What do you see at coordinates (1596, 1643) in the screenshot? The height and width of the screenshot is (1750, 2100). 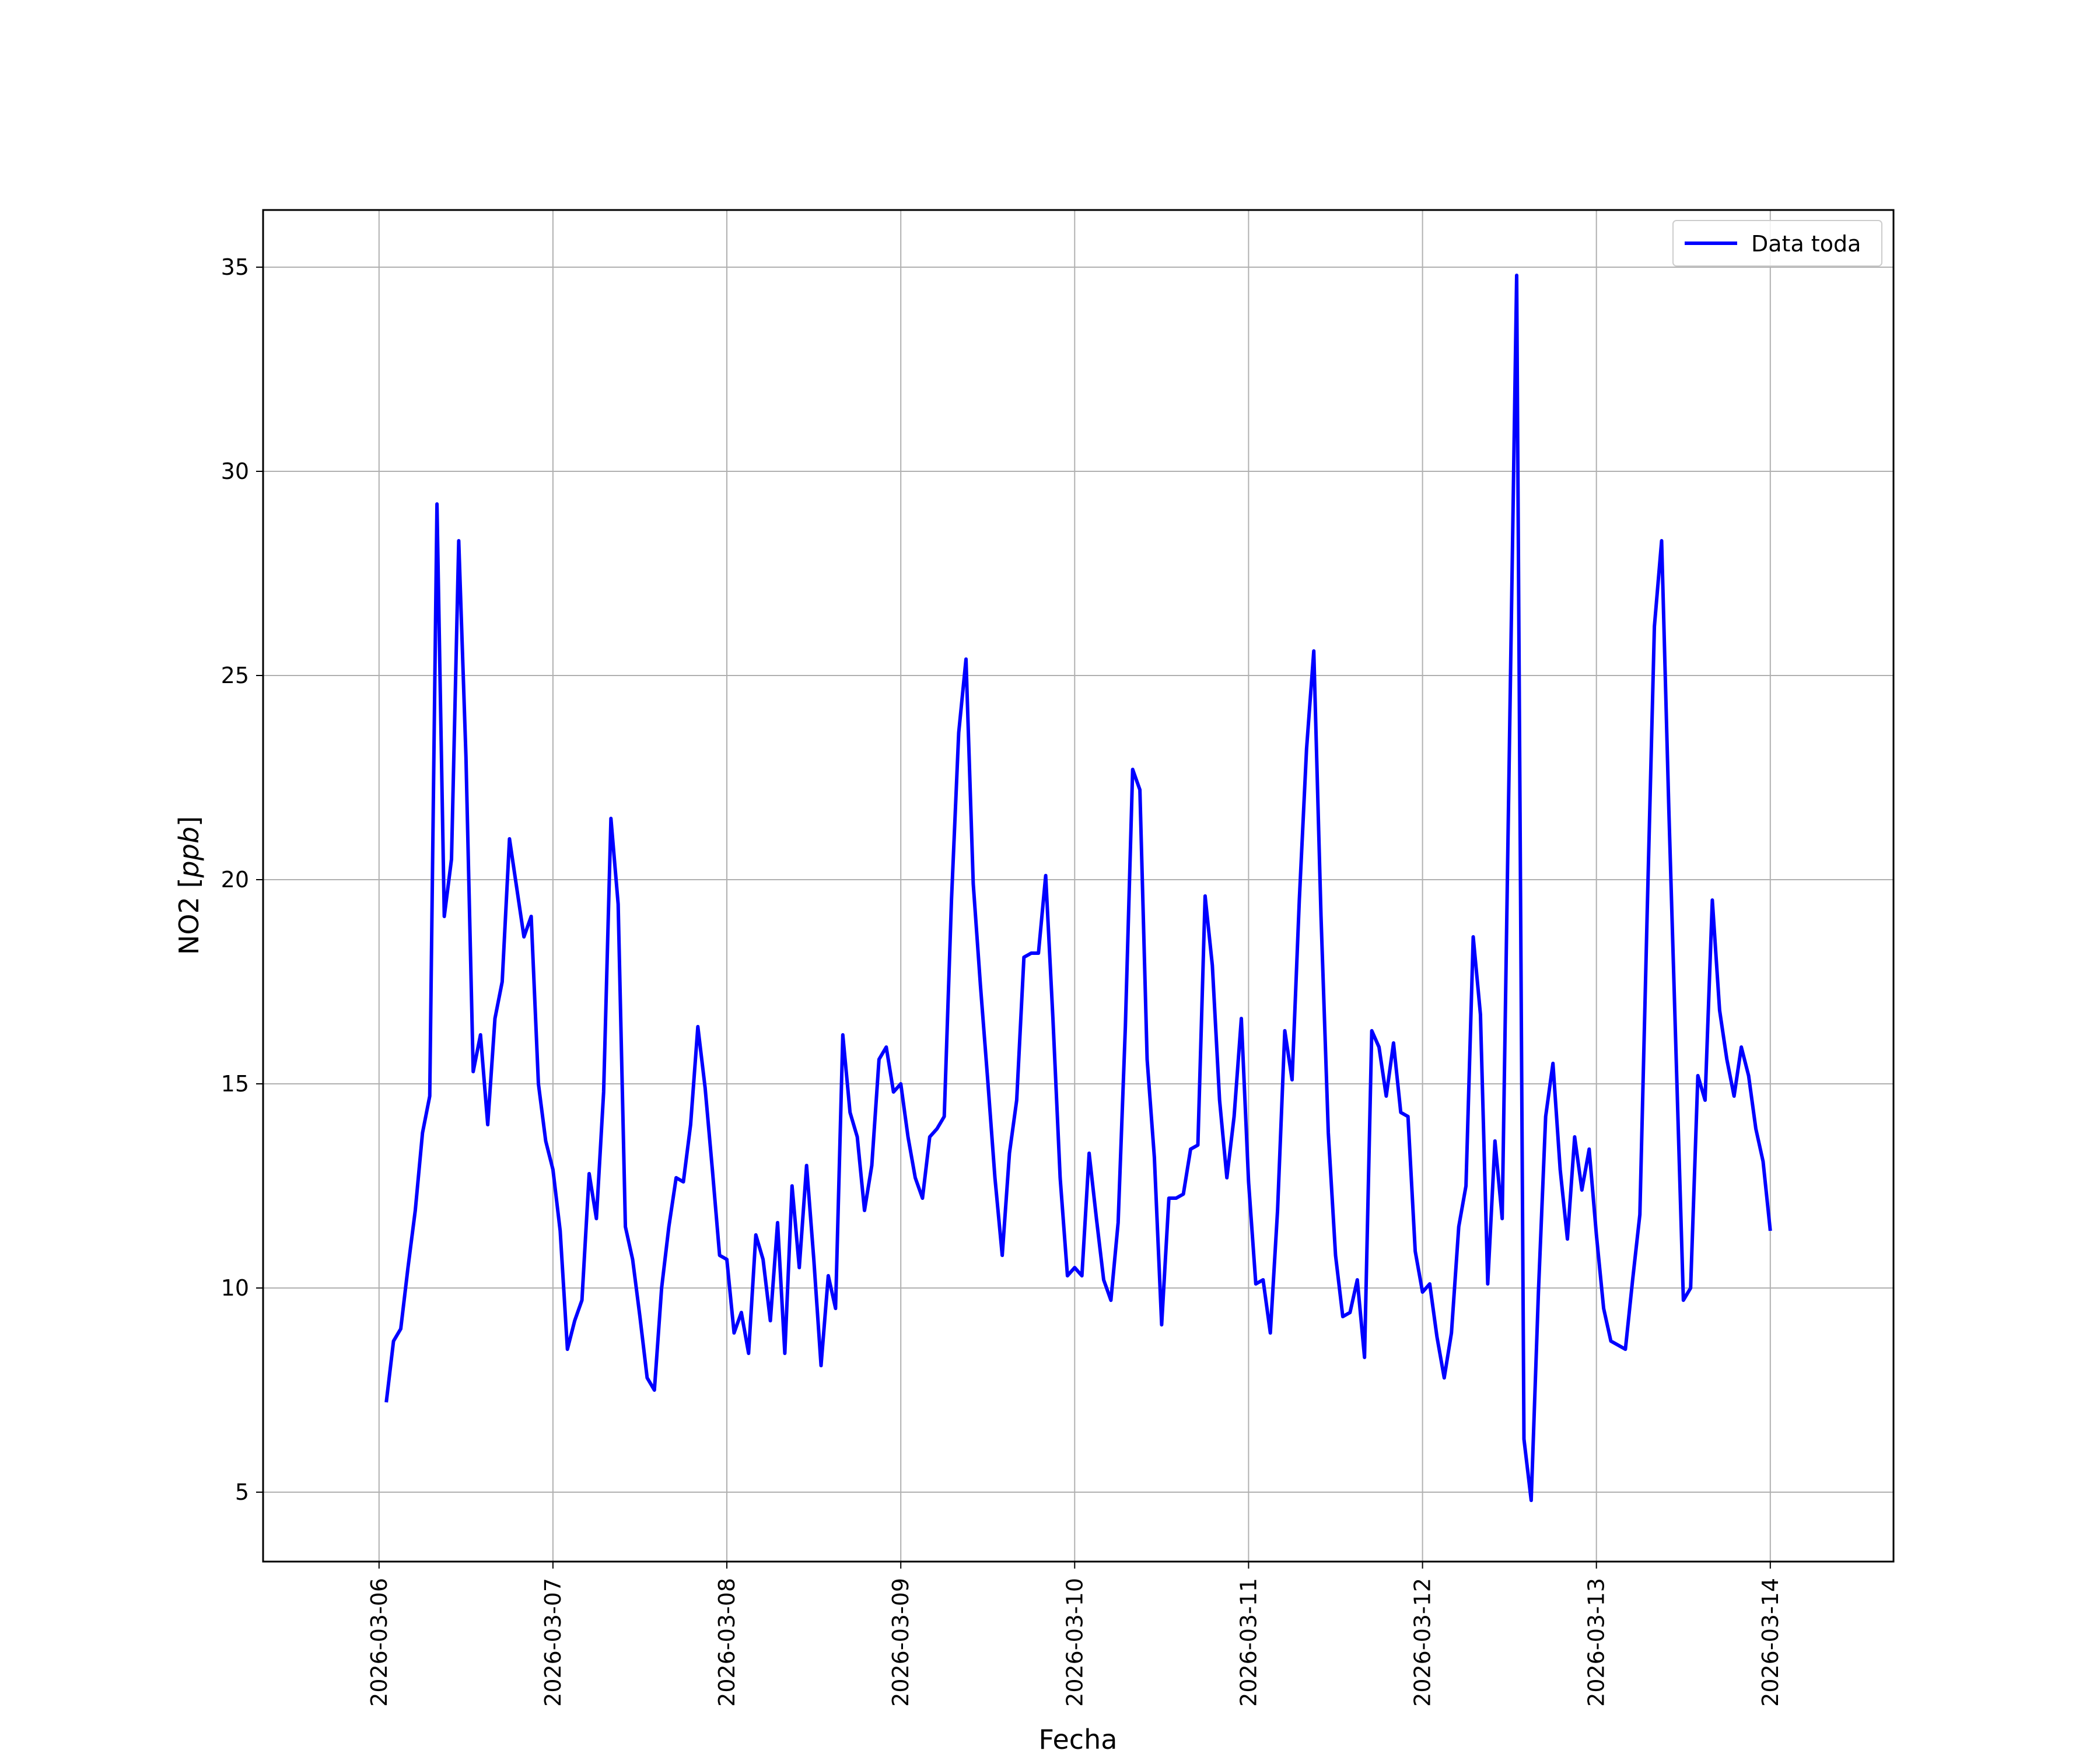 I see `x-tick-label: 2026-03-13` at bounding box center [1596, 1643].